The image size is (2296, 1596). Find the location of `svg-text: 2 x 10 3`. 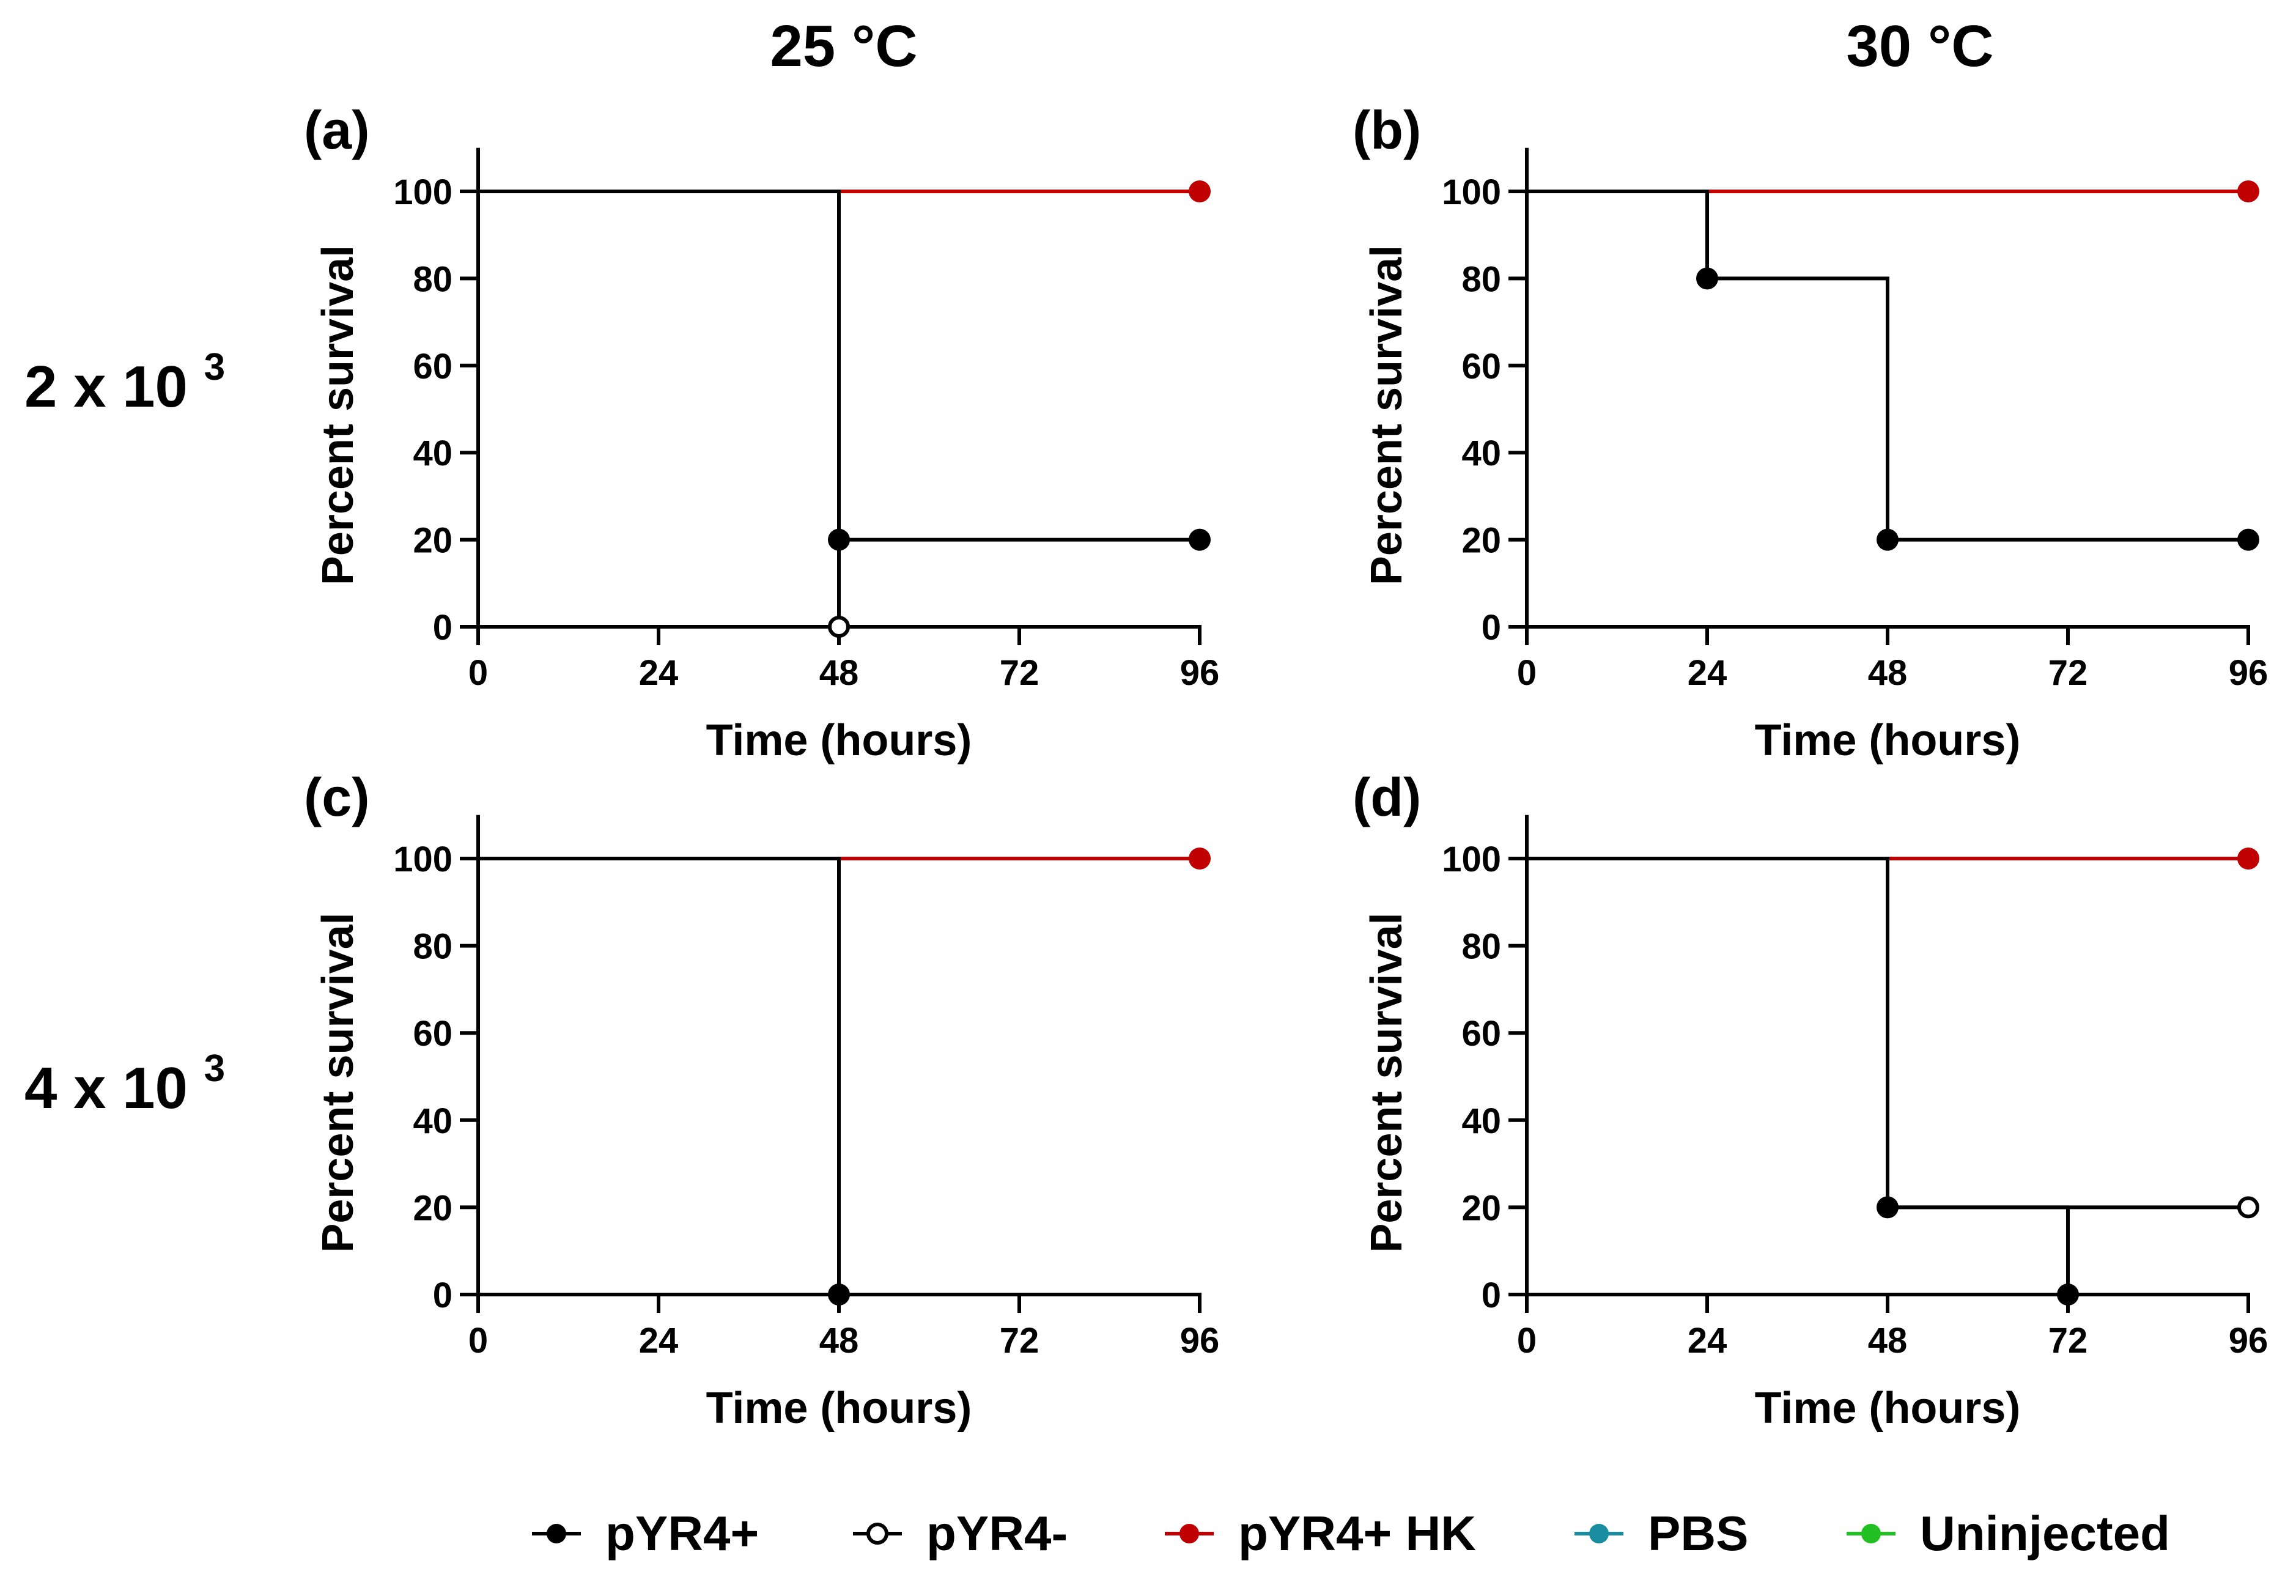

svg-text: 2 x 10 3 is located at coordinates (124, 383).